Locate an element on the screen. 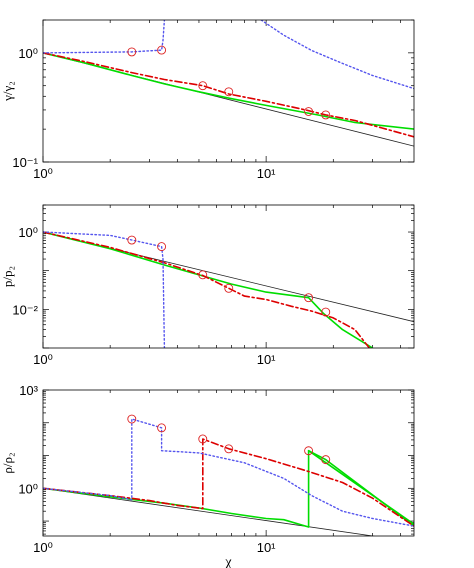 Image resolution: width=474 pixels, height=568 pixels. y-axis-label: ρ/ρ₂ is located at coordinates (7, 462).